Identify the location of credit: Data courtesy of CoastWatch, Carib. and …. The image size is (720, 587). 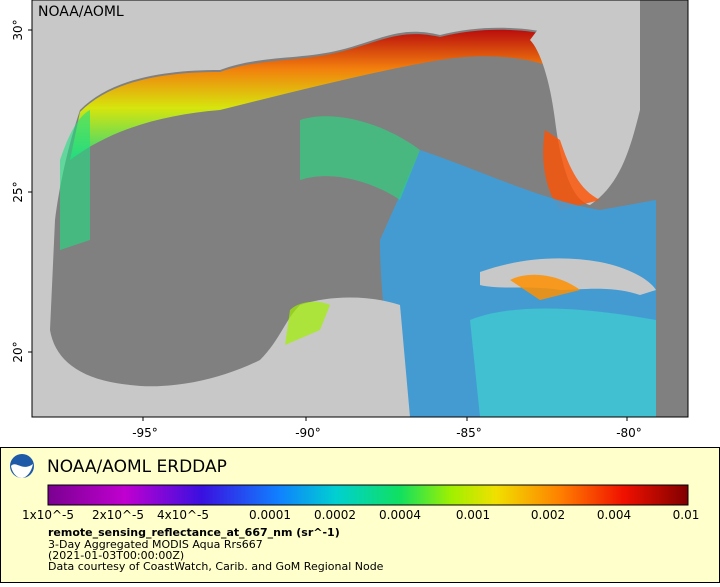
(216, 566).